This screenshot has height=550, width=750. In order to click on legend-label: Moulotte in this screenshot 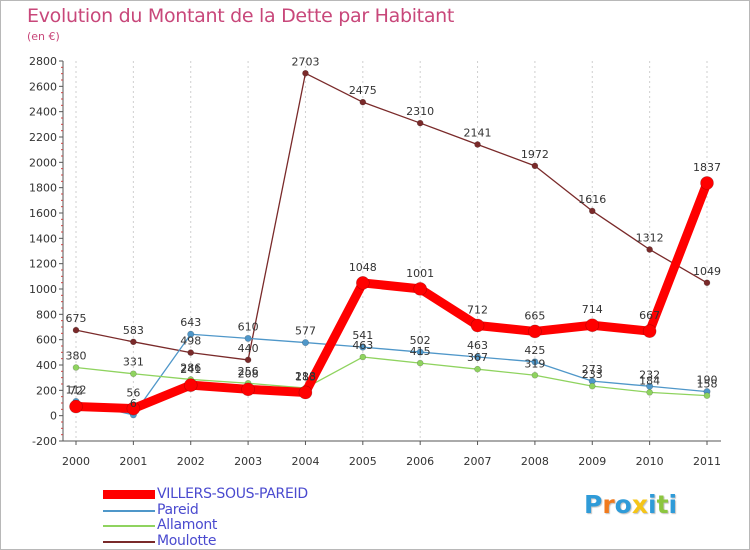, I will do `click(187, 540)`.